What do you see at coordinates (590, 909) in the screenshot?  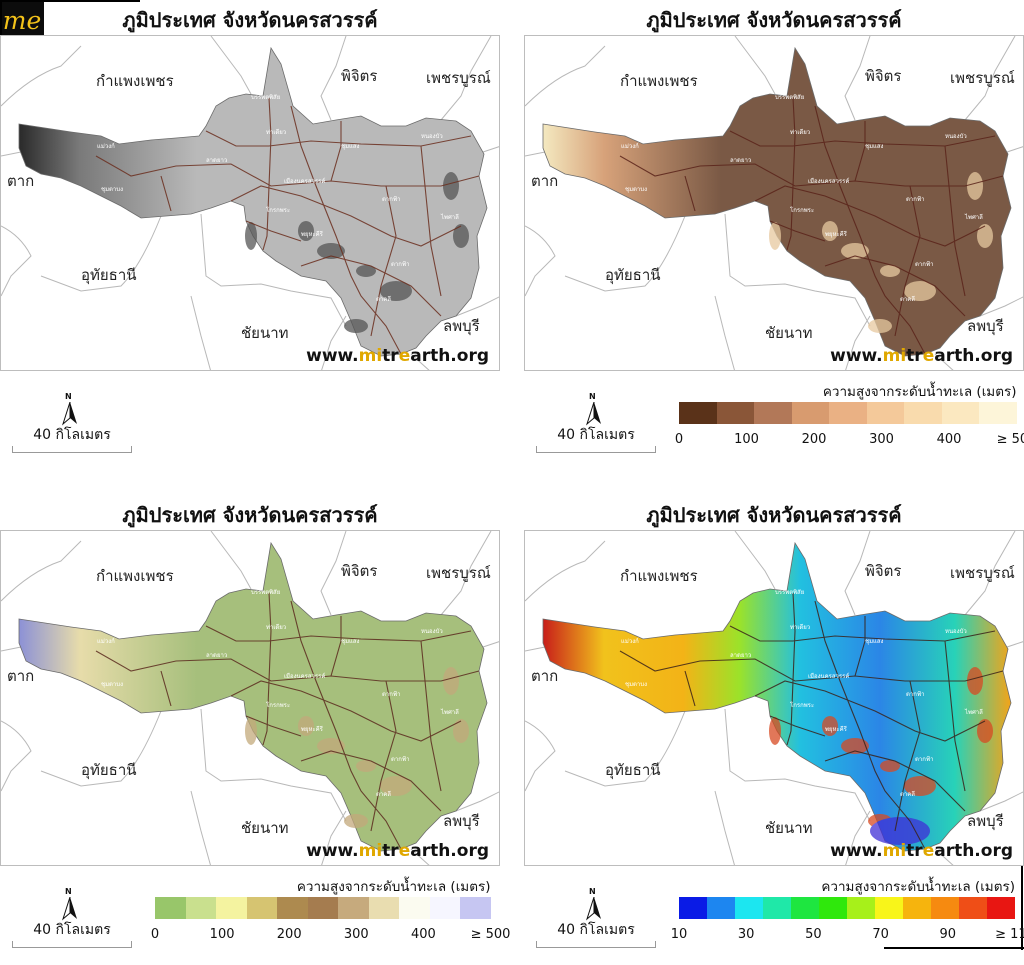 I see `arrow-half-light` at bounding box center [590, 909].